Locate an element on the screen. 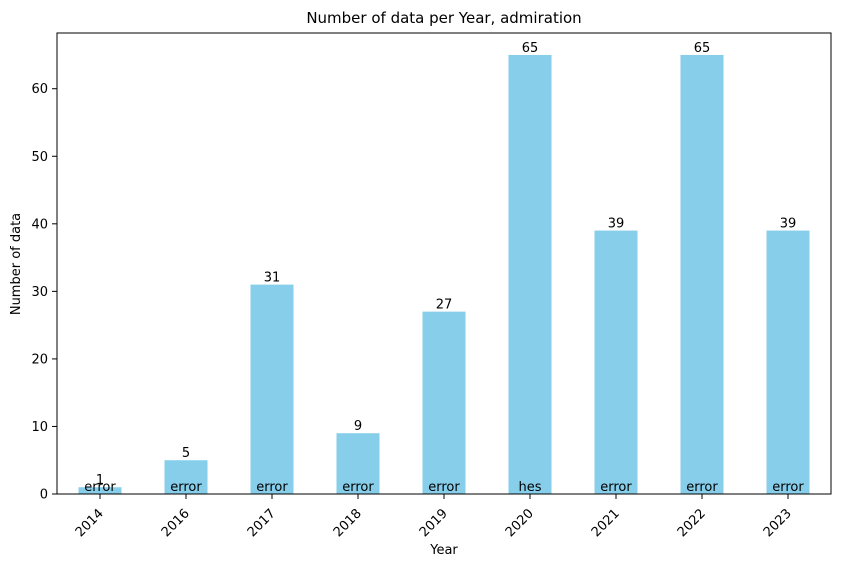 This screenshot has height=572, width=841. value-label-2023: 39 is located at coordinates (788, 224).